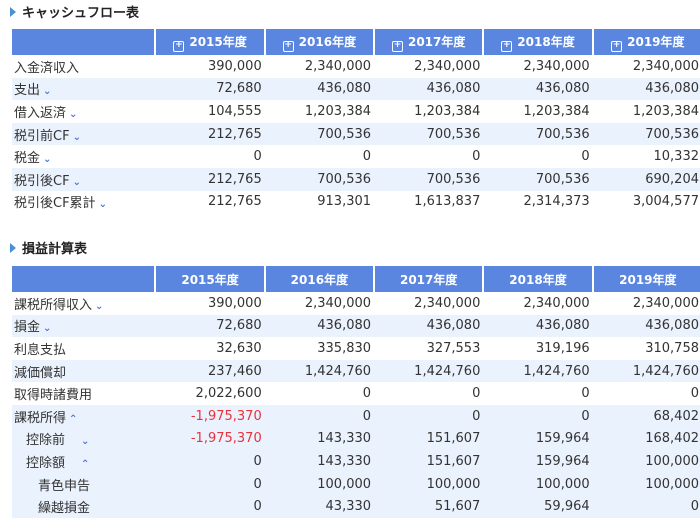 The width and height of the screenshot is (700, 518). Describe the element at coordinates (665, 202) in the screenshot. I see `value-cell: 3,004,577` at that location.